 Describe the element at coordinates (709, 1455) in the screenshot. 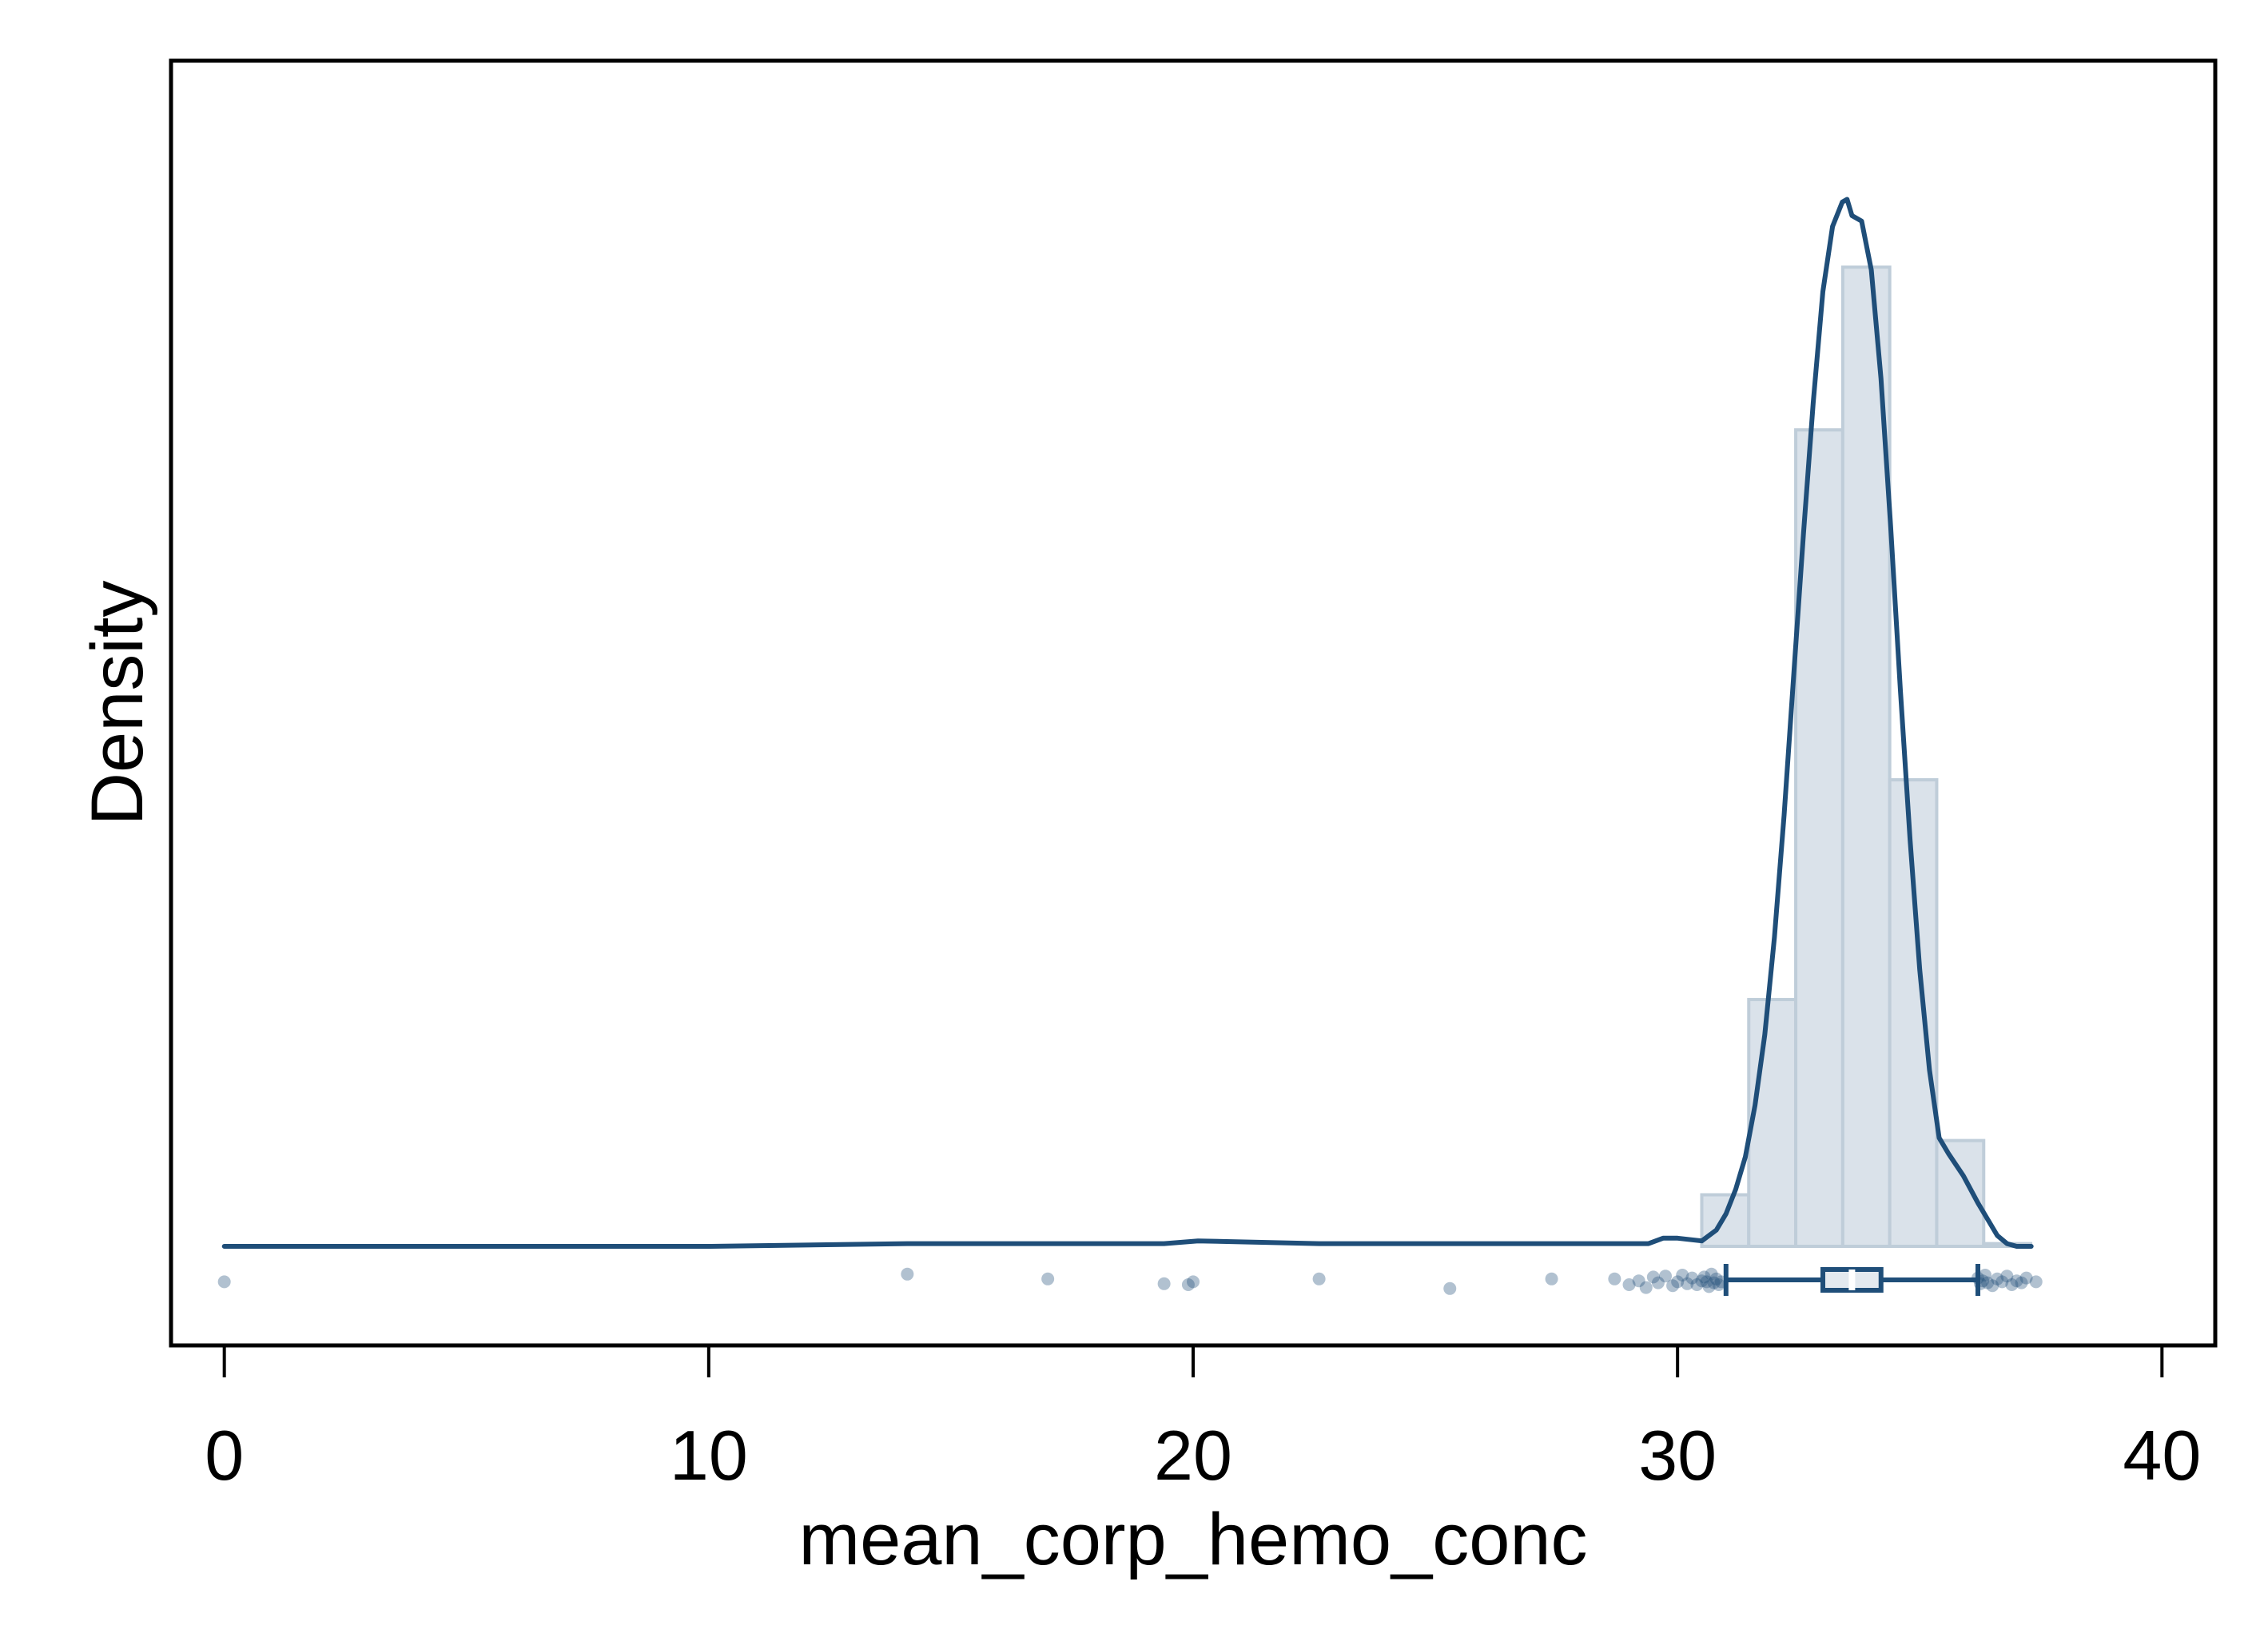

I see `x-tick-label: 10` at that location.